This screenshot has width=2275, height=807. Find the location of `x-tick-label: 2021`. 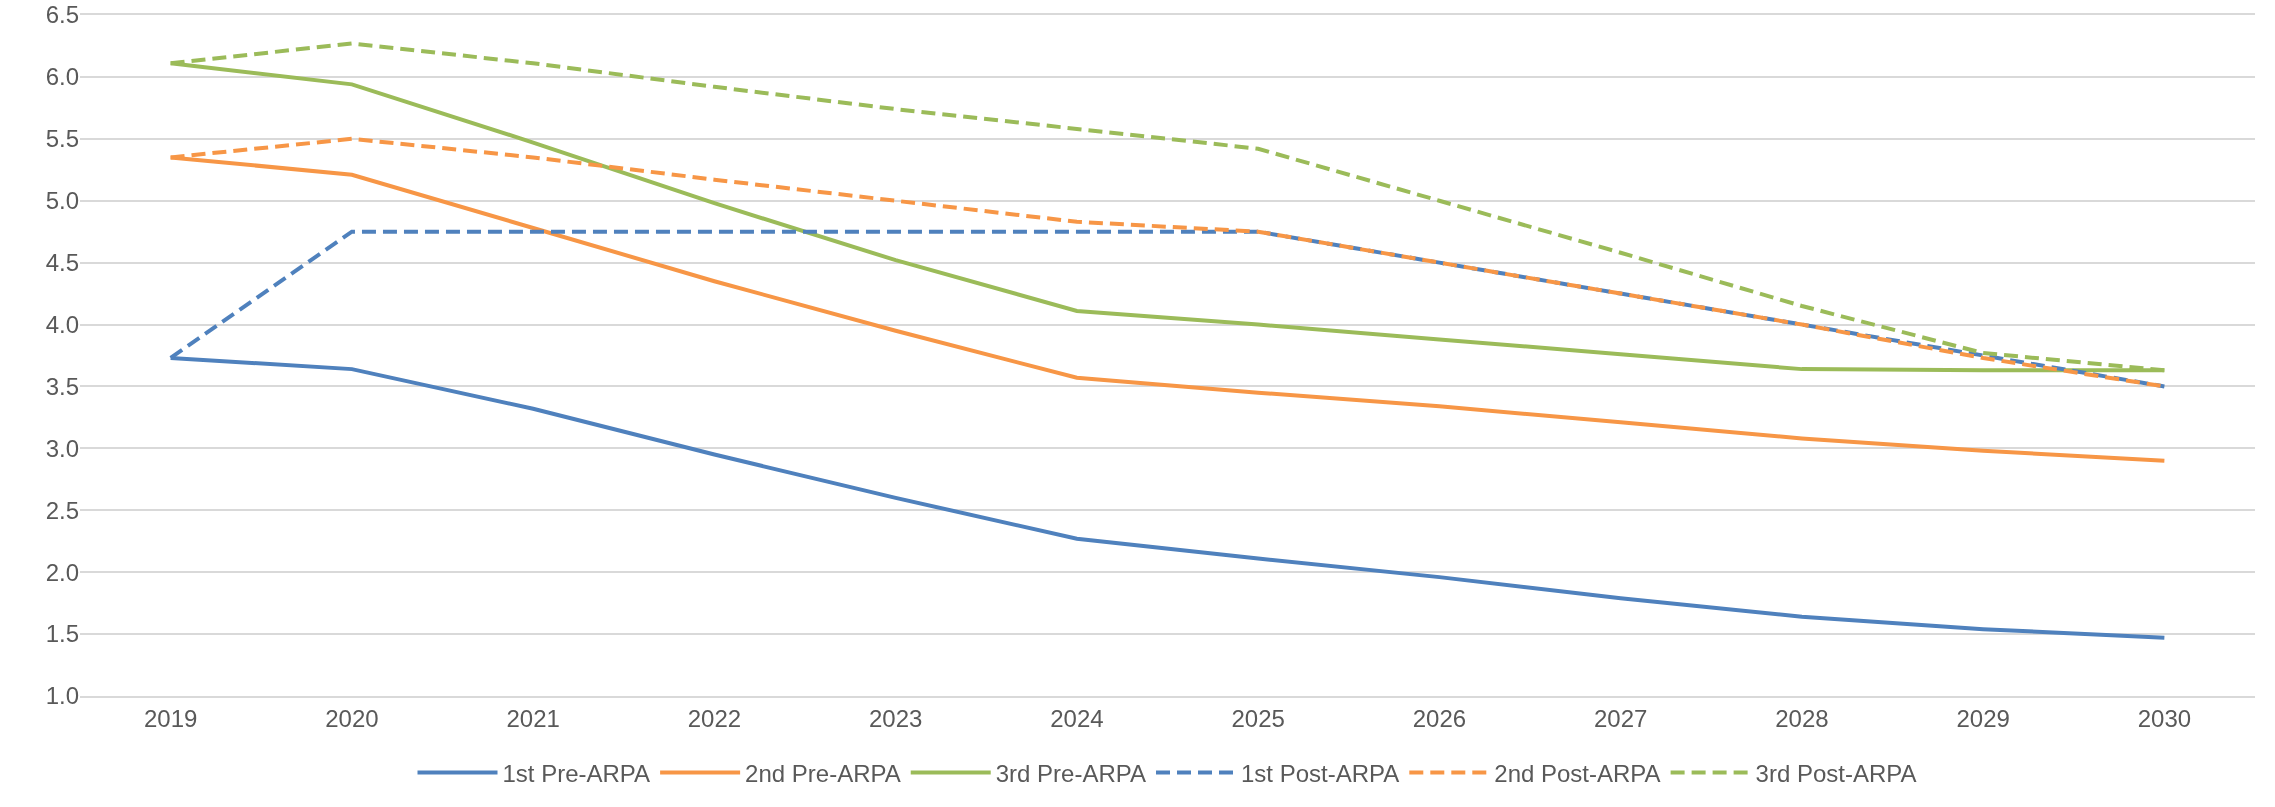

x-tick-label: 2021 is located at coordinates (533, 718).